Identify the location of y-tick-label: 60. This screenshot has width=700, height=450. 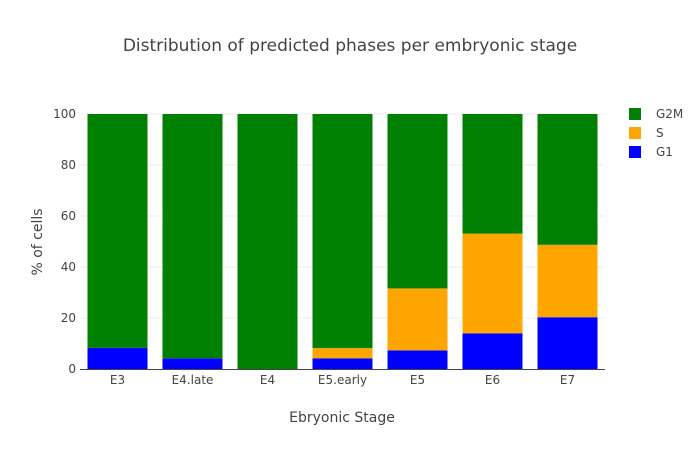
(68, 216).